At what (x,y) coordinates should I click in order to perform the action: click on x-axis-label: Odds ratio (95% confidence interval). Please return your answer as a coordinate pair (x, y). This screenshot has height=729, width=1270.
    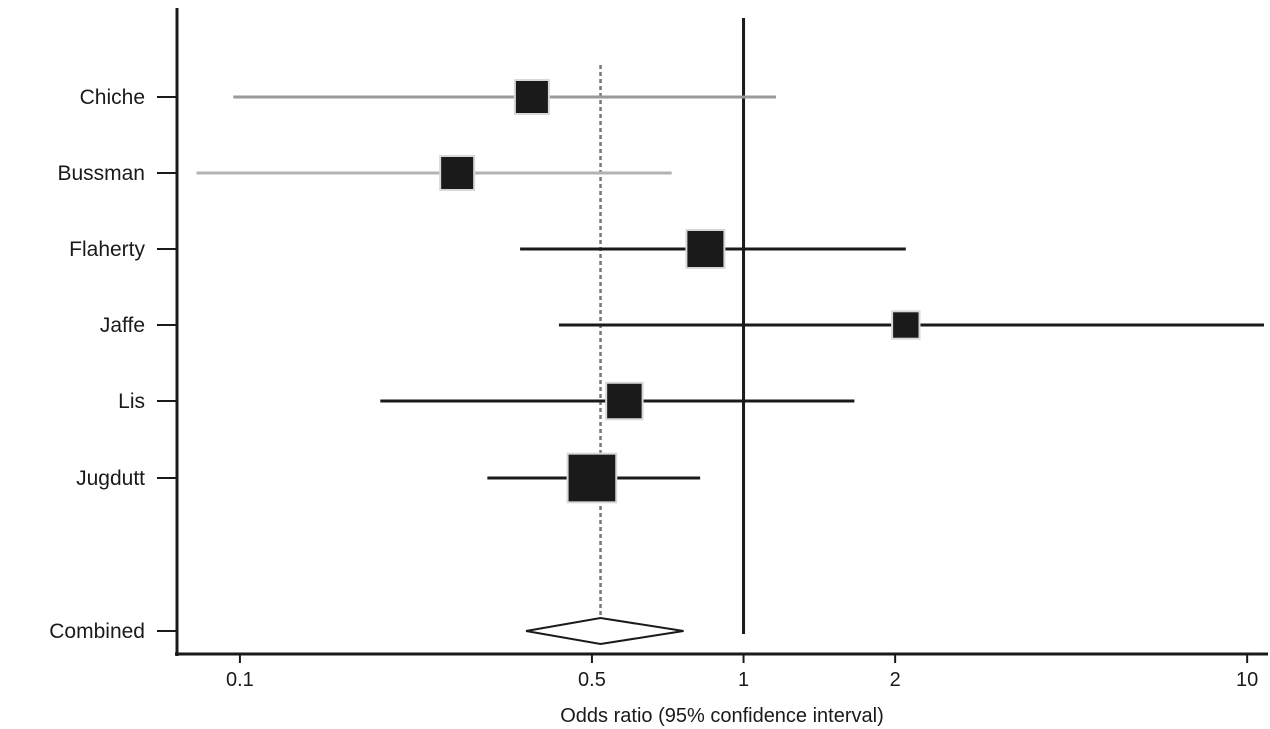
    Looking at the image, I should click on (722, 716).